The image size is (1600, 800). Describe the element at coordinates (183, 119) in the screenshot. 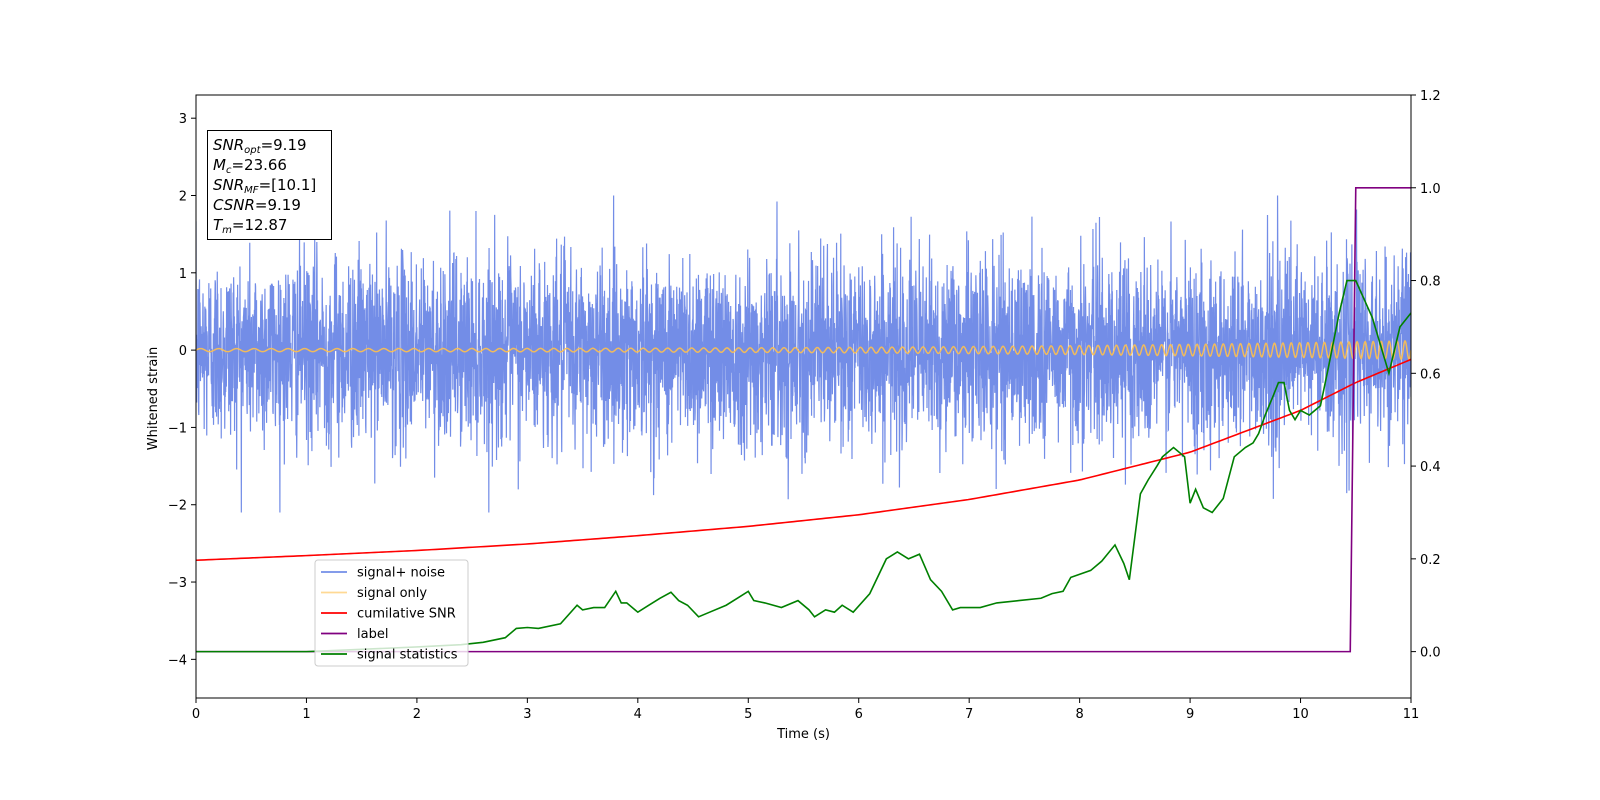

I see `y-tick-label: 3` at that location.